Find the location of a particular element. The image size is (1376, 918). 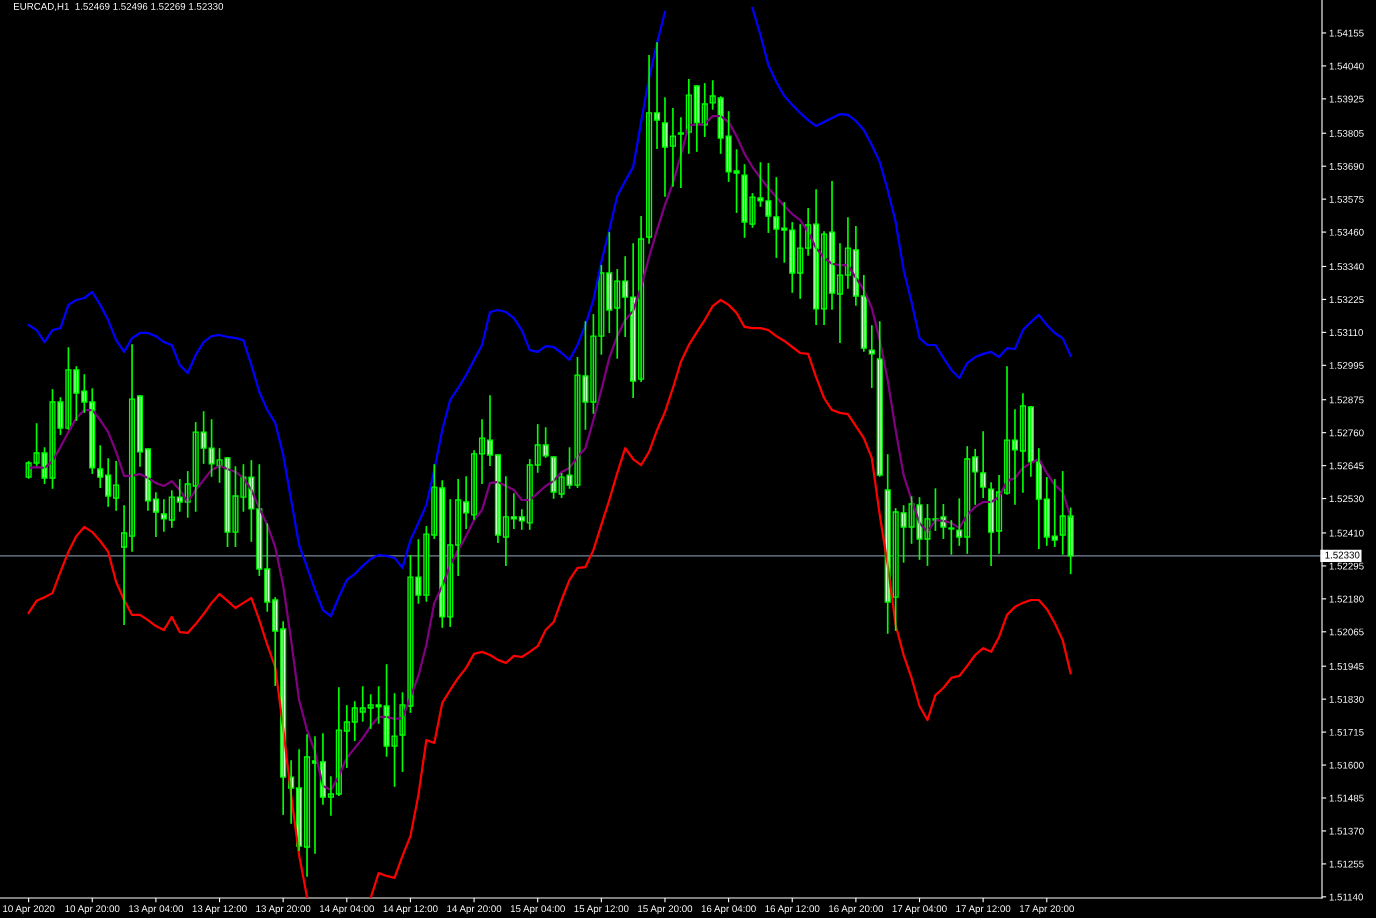

y-tick-label: 1.52530 is located at coordinates (1346, 499).